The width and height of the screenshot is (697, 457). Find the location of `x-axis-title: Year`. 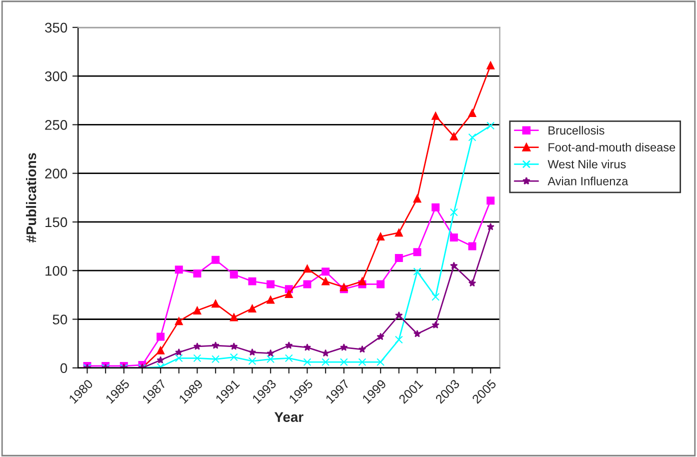

x-axis-title: Year is located at coordinates (289, 417).